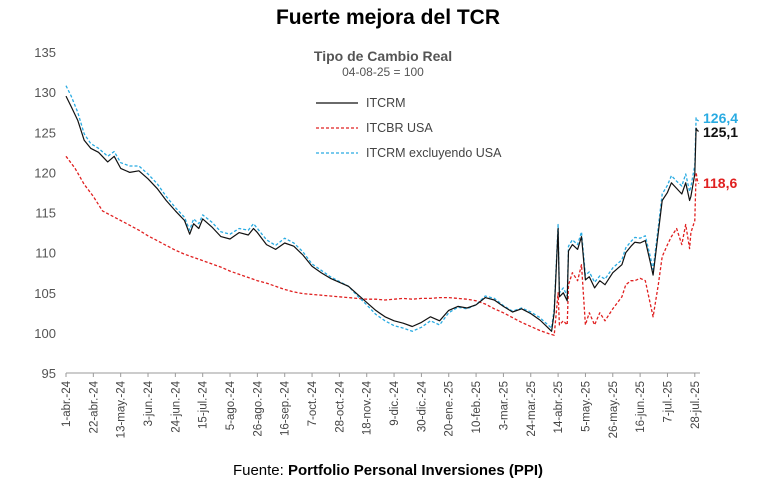 This screenshot has width=776, height=494. I want to click on x-tick-label-2: 13-may.-24, so click(122, 409).